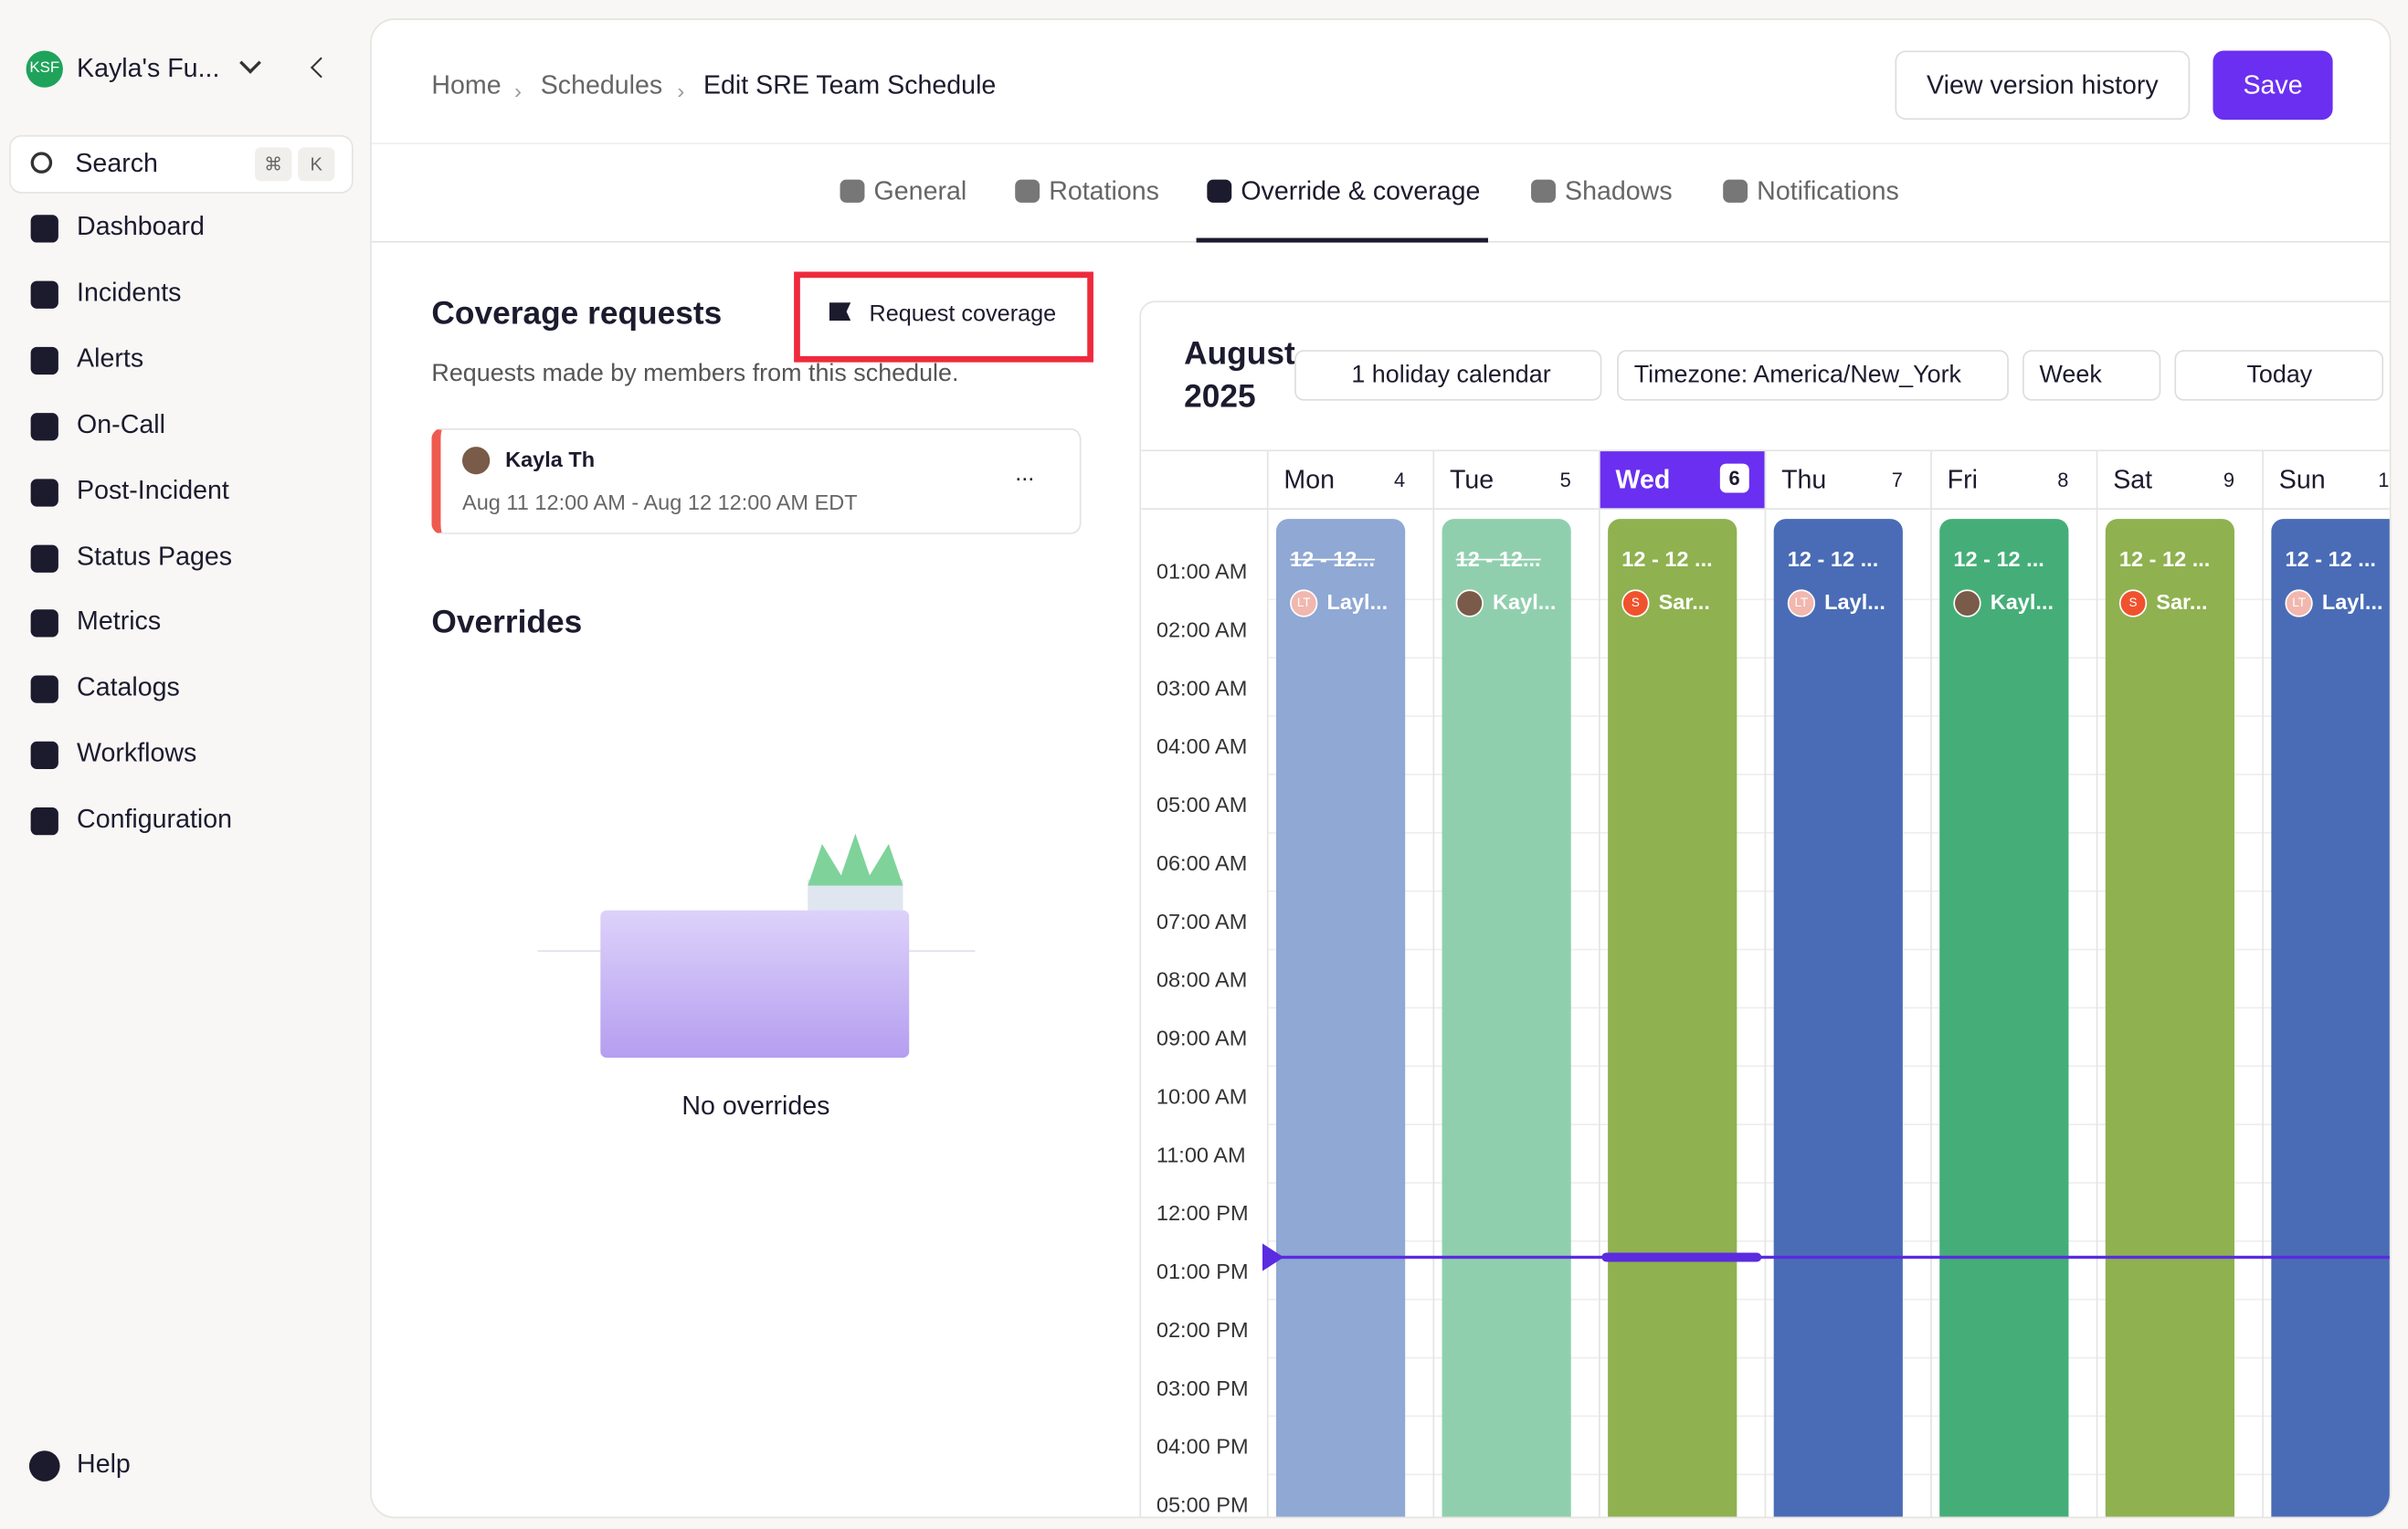 This screenshot has height=1529, width=2408. I want to click on tab: Shadows, so click(1619, 191).